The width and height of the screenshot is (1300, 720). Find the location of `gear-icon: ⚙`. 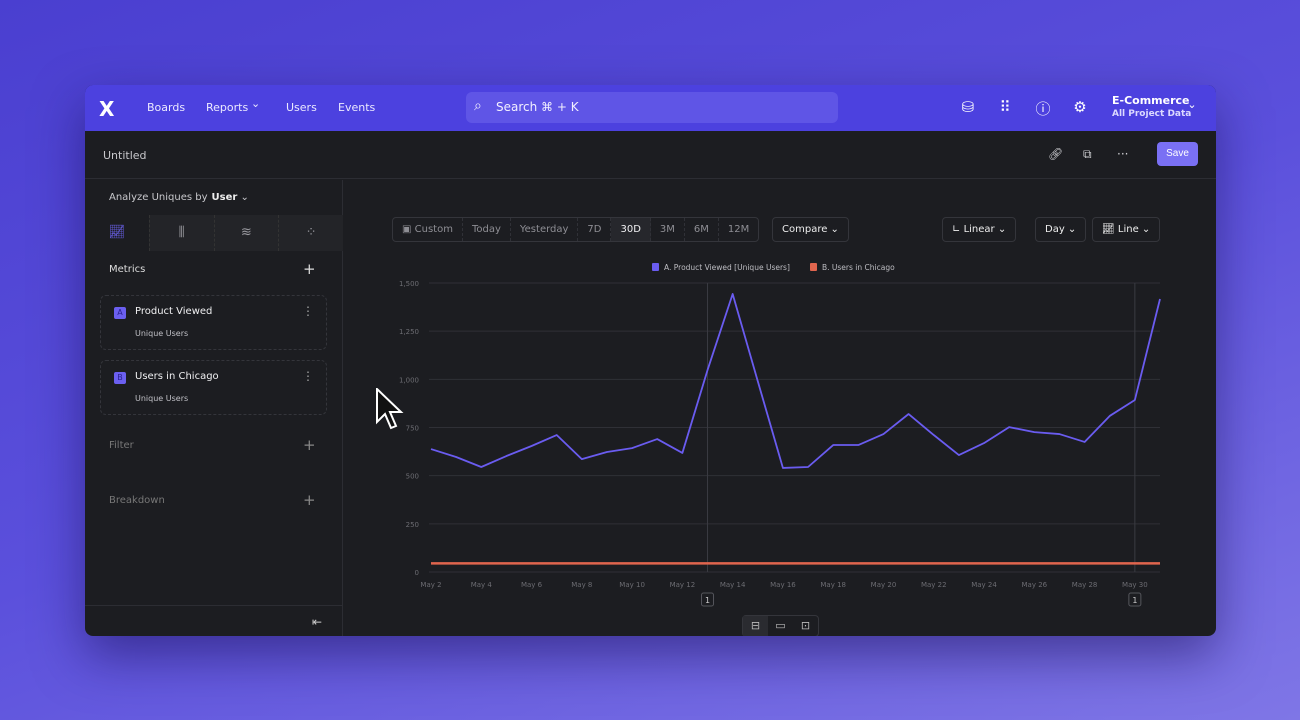

gear-icon: ⚙ is located at coordinates (1080, 107).